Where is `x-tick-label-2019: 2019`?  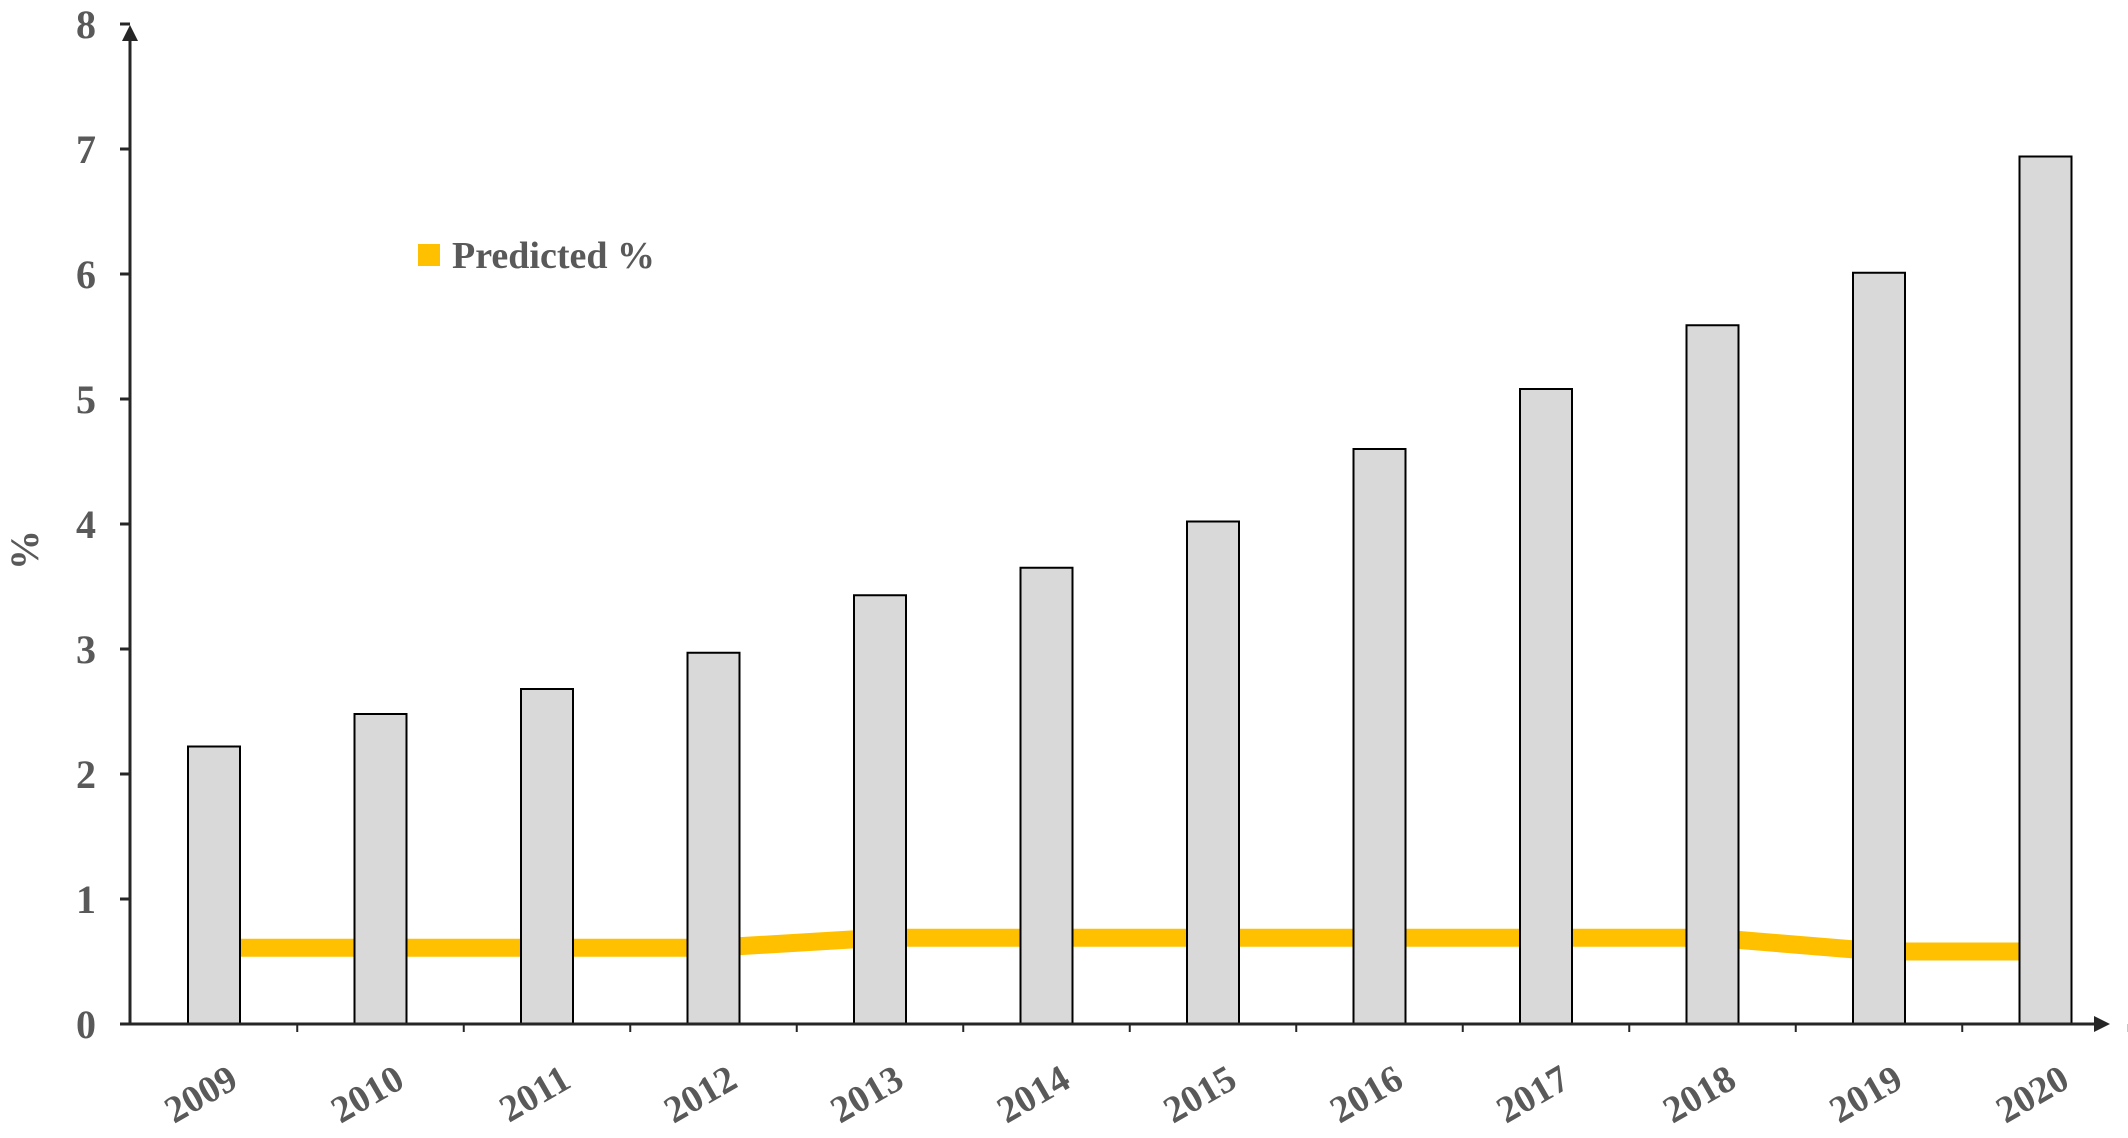
x-tick-label-2019: 2019 is located at coordinates (1866, 1094).